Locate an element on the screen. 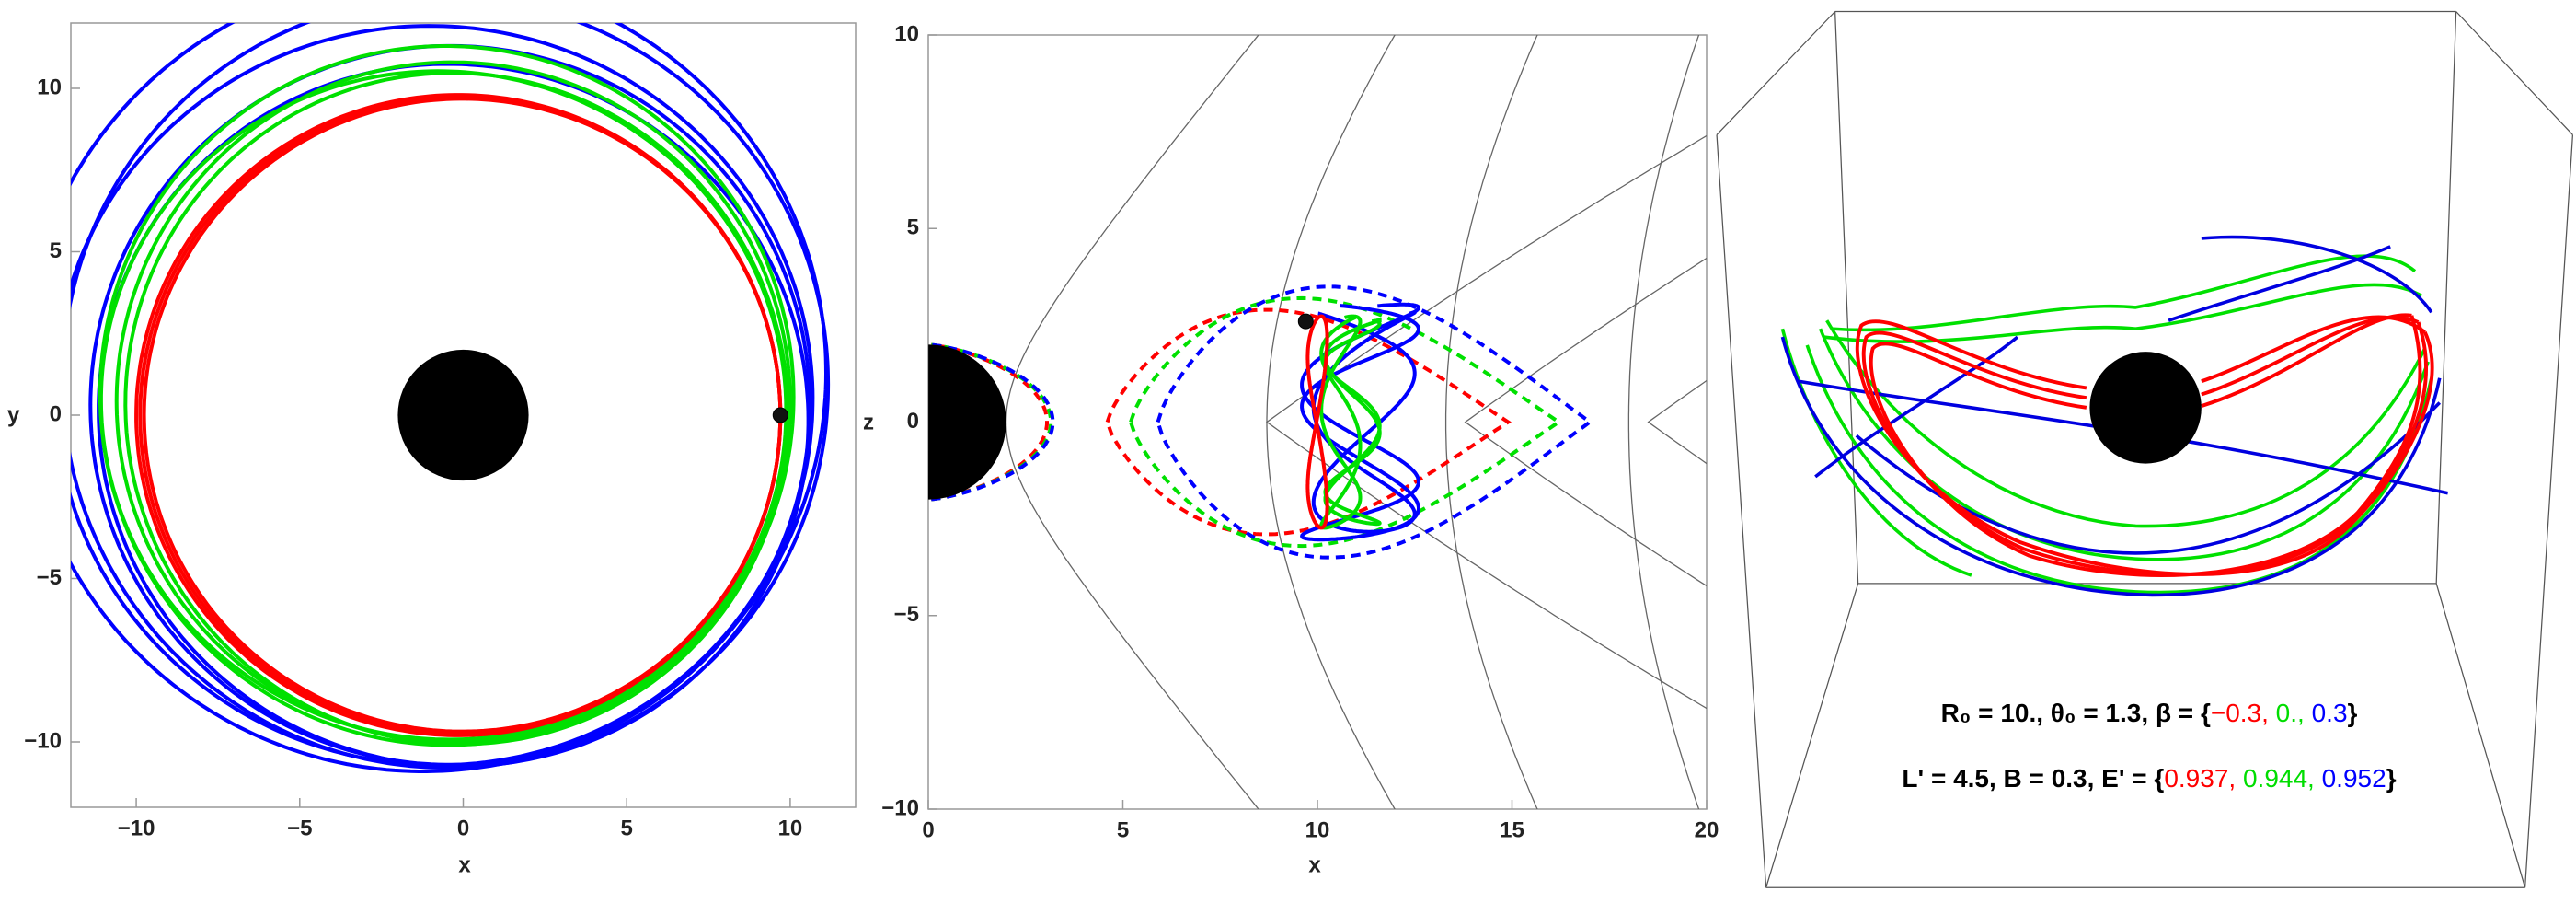 The width and height of the screenshot is (2576, 903). trajectories-3d is located at coordinates (2114, 416).